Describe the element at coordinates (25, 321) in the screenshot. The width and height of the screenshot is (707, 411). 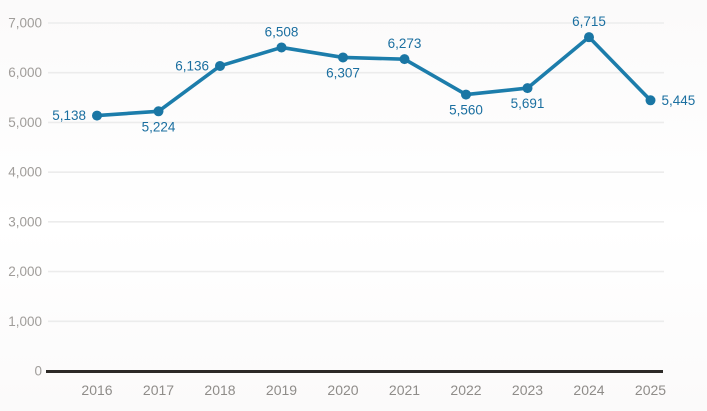
I see `y-axis-tick-label: 1,000` at that location.